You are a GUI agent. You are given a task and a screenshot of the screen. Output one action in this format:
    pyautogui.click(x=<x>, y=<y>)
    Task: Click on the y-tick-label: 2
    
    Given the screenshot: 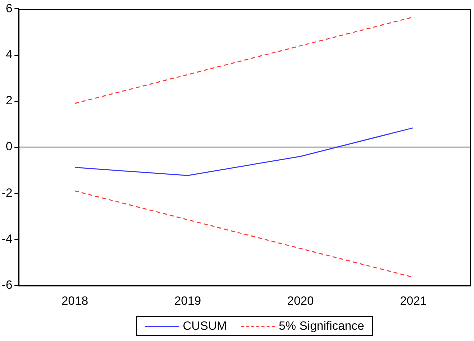 What is the action you would take?
    pyautogui.click(x=9, y=101)
    